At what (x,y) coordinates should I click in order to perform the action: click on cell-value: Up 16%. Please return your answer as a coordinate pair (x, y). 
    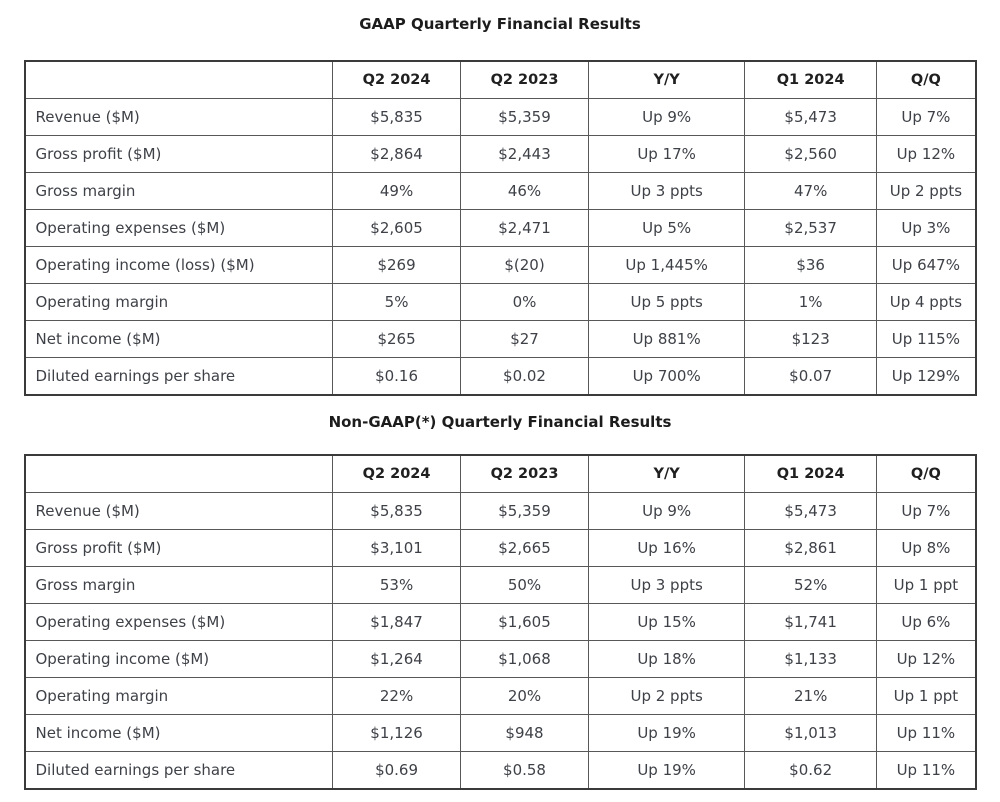
    Looking at the image, I should click on (667, 548).